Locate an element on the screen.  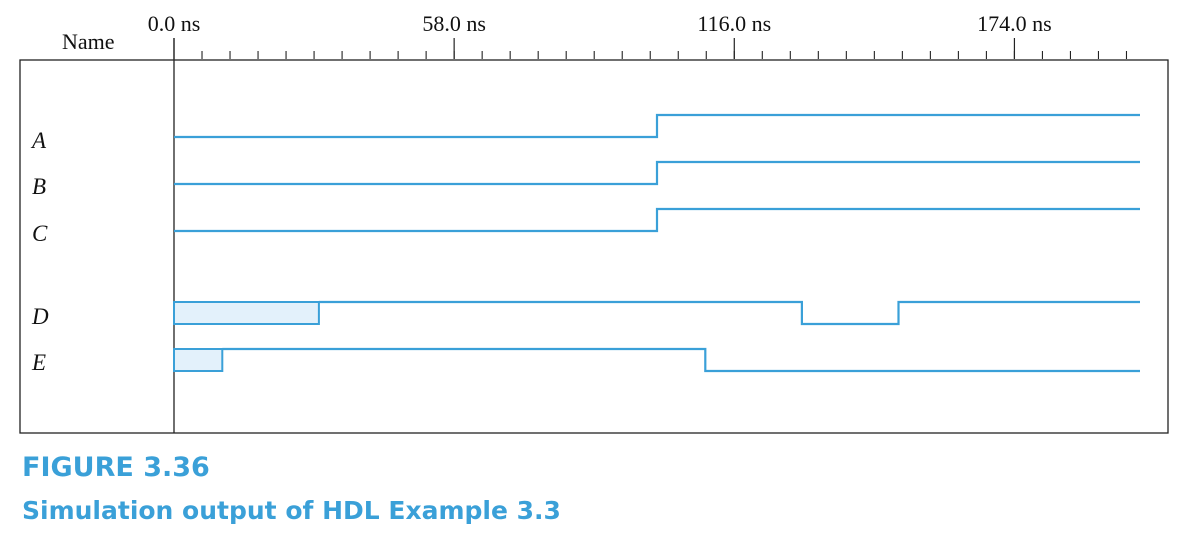
signal-row-d: D is located at coordinates (585, 314).